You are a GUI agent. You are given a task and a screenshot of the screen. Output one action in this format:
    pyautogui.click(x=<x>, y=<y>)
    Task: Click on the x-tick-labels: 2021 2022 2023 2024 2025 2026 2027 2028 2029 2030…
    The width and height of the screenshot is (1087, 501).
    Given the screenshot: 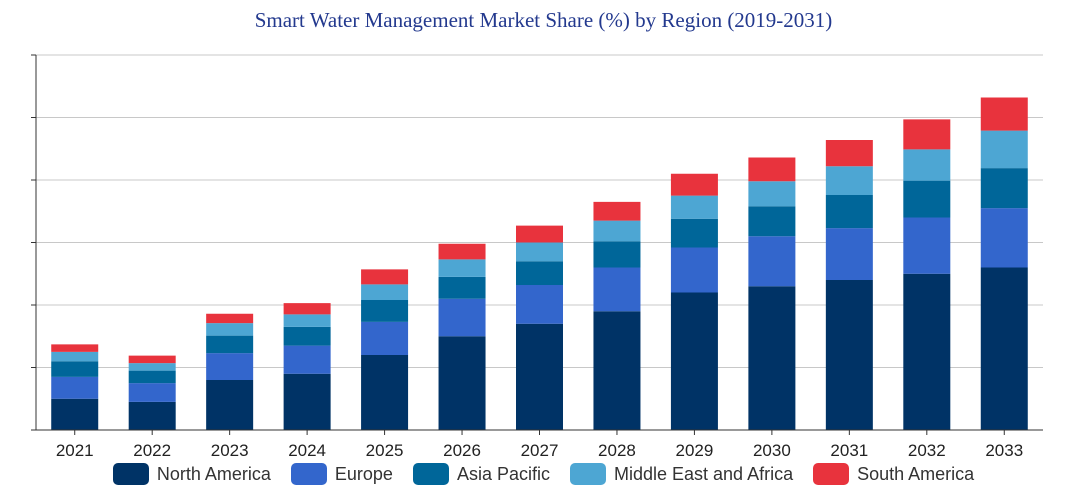 What is the action you would take?
    pyautogui.click(x=539, y=450)
    